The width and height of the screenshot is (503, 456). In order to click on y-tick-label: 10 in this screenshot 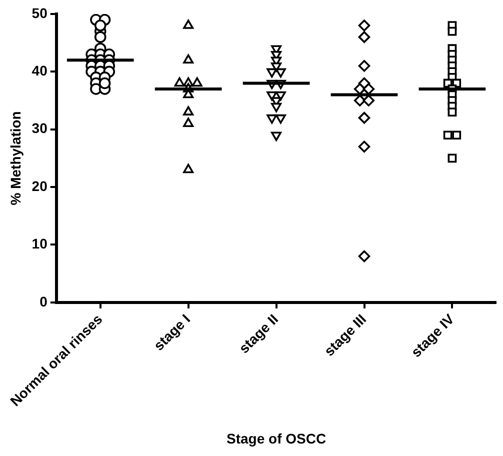, I will do `click(40, 244)`.